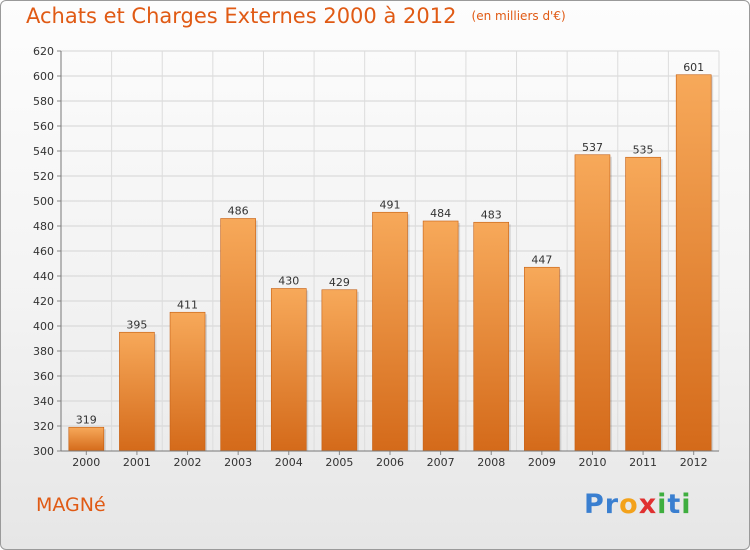 This screenshot has width=750, height=550. What do you see at coordinates (592, 303) in the screenshot?
I see `bar-2010` at bounding box center [592, 303].